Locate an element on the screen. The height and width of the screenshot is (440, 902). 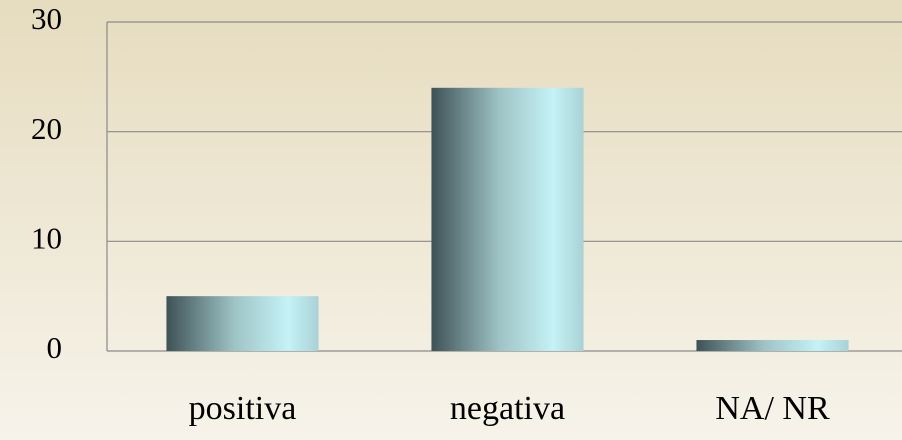
y-tick-label: 0 is located at coordinates (55, 347).